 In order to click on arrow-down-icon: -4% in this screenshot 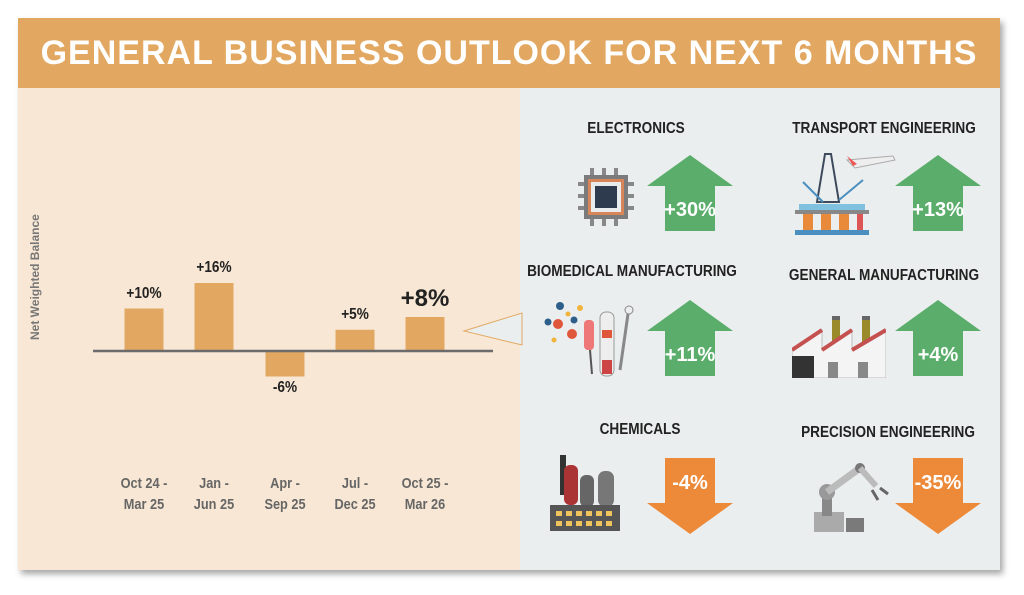, I will do `click(690, 496)`.